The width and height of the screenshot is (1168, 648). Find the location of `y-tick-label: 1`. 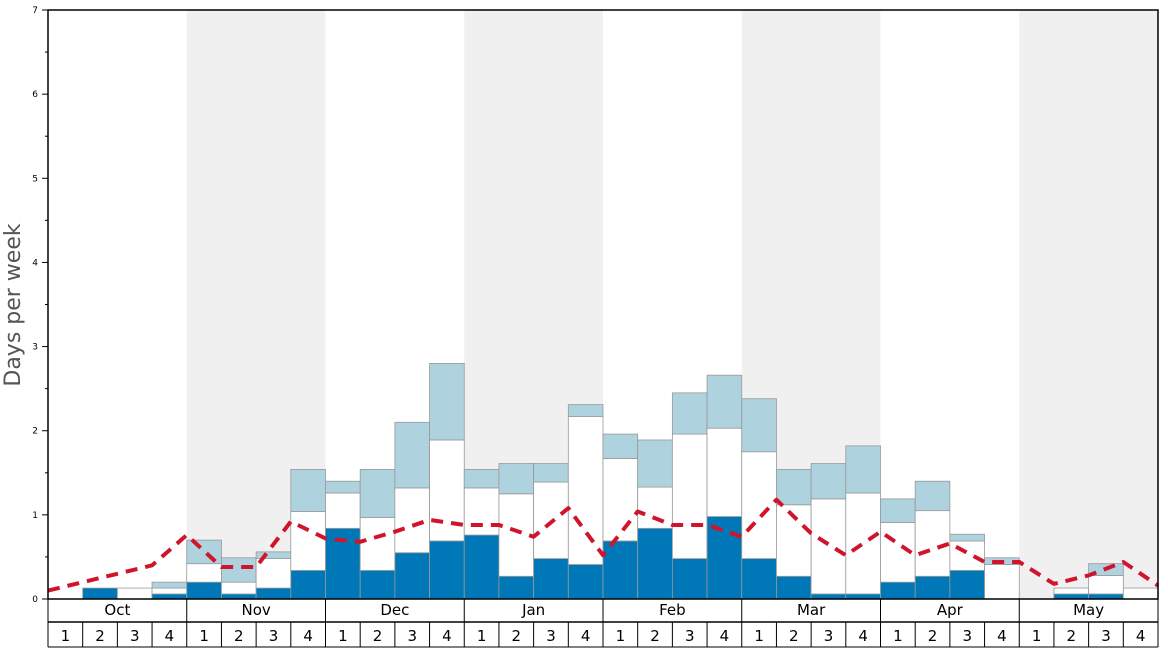

y-tick-label: 1 is located at coordinates (35, 516).